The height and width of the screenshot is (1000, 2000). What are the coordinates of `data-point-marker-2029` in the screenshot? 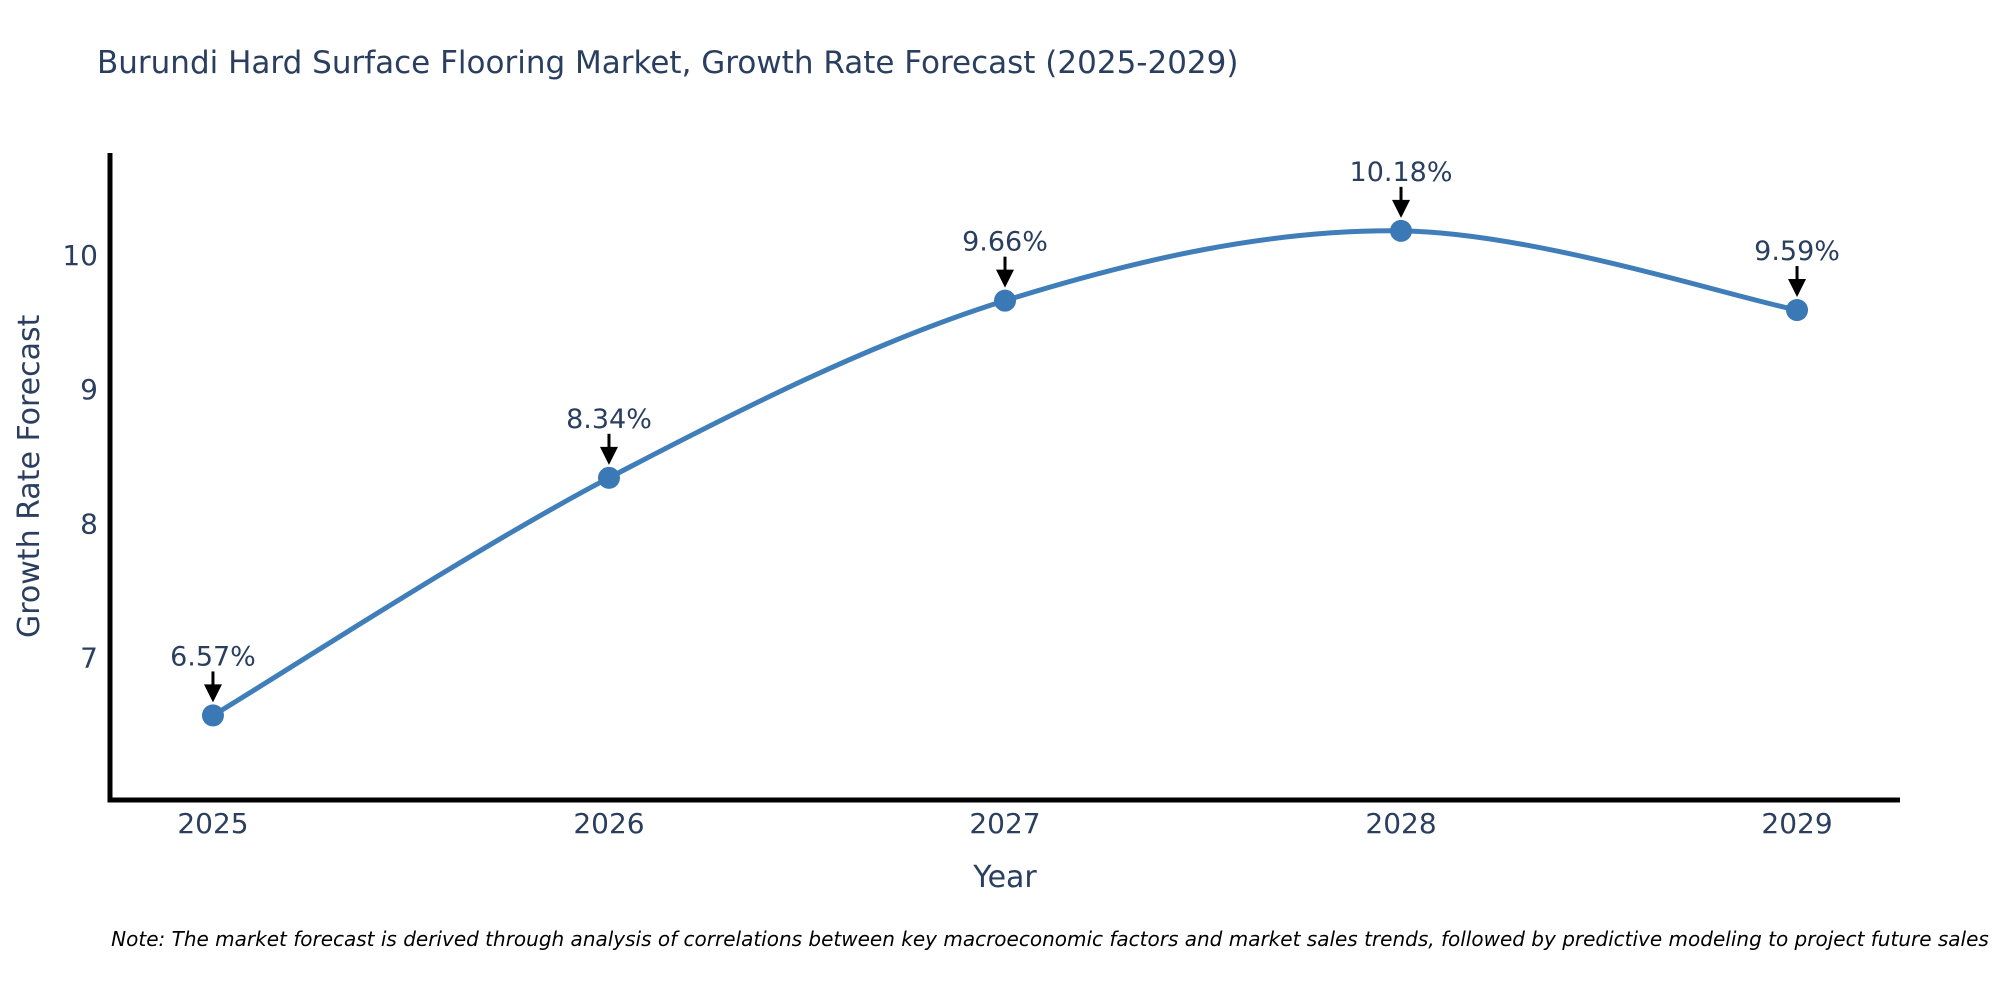 It's located at (1797, 310).